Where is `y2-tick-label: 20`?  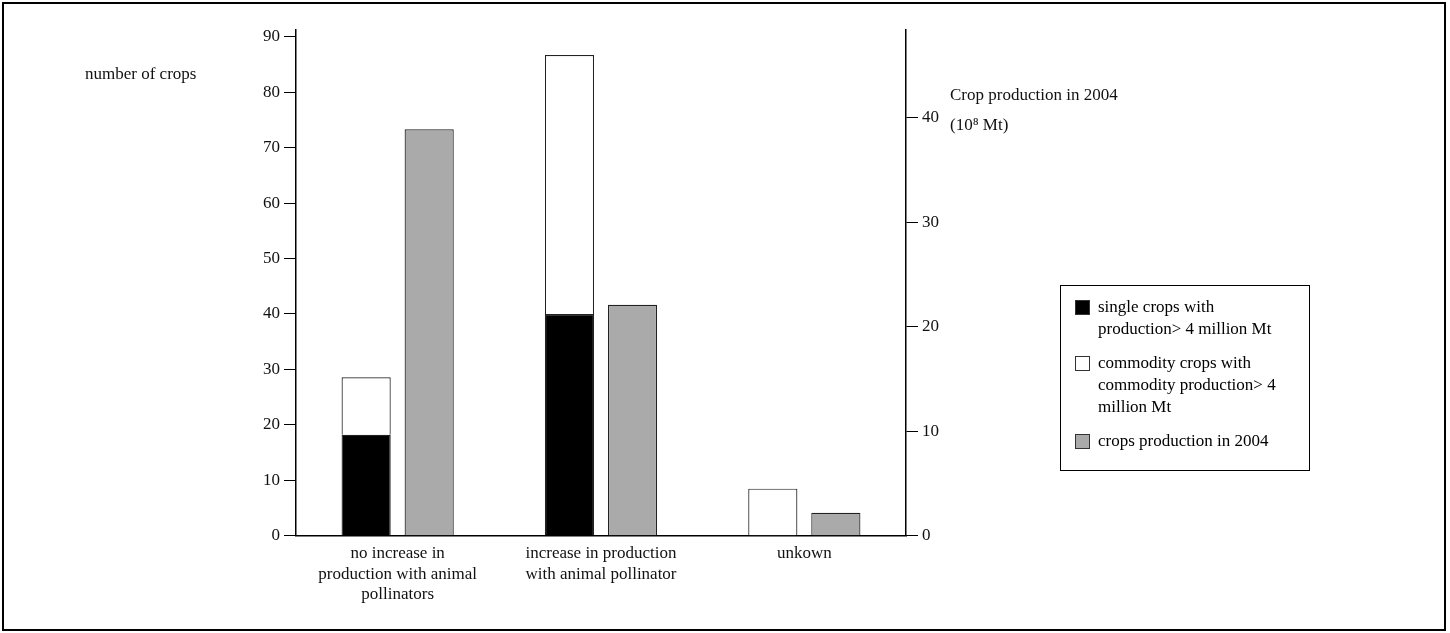 y2-tick-label: 20 is located at coordinates (930, 326).